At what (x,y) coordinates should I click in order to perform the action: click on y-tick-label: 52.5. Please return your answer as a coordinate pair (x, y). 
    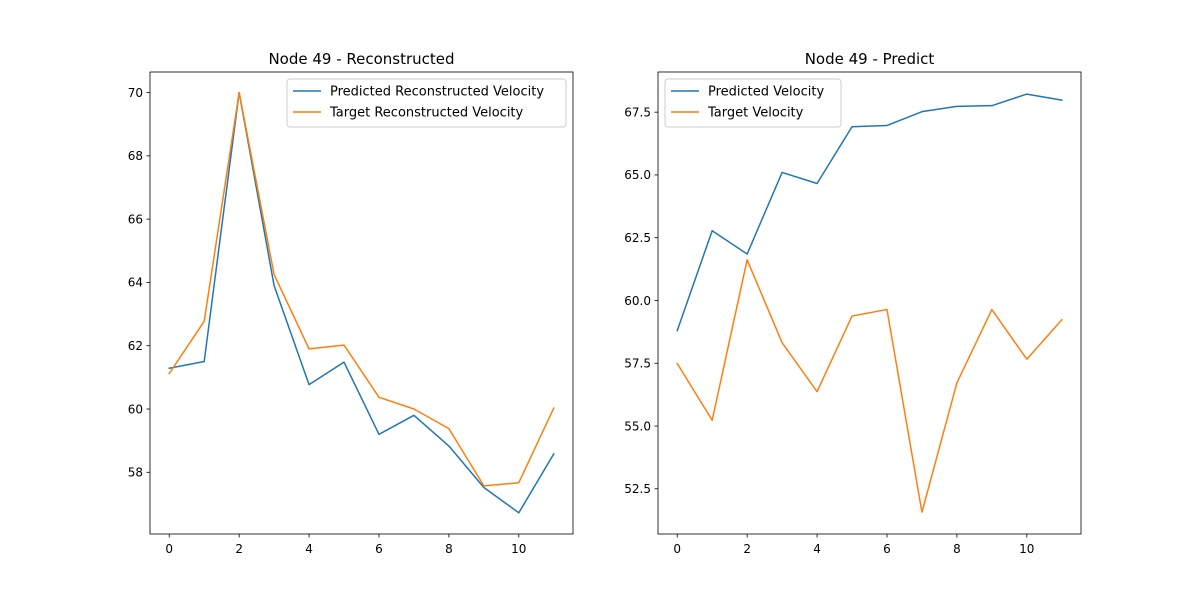
    Looking at the image, I should click on (637, 489).